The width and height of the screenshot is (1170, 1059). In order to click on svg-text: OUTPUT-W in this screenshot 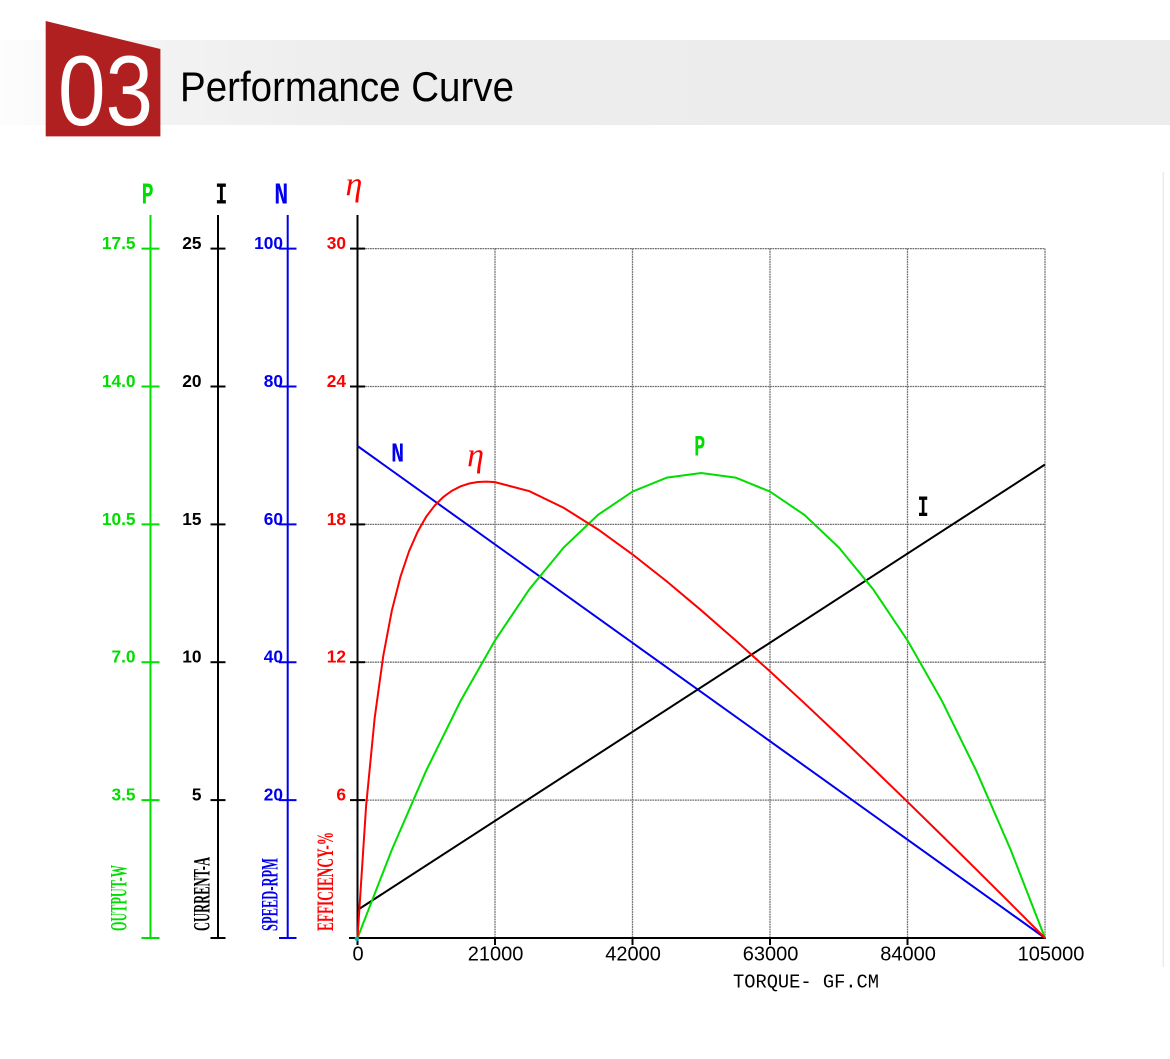, I will do `click(119, 898)`.